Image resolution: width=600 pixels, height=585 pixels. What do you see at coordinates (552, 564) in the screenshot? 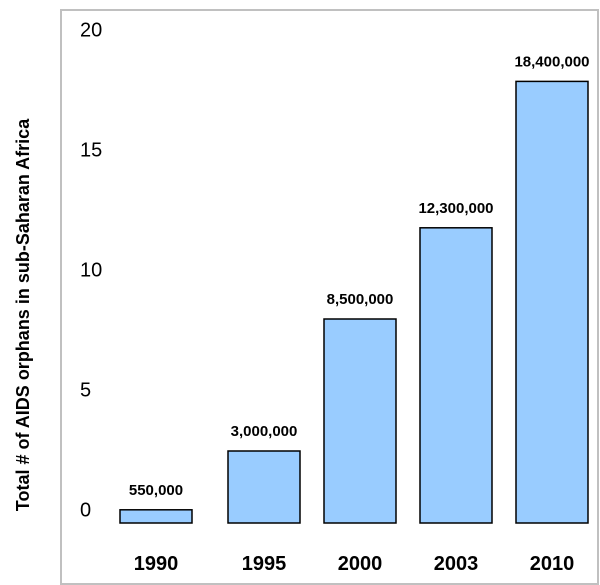
I see `x-tick-label: 2010` at bounding box center [552, 564].